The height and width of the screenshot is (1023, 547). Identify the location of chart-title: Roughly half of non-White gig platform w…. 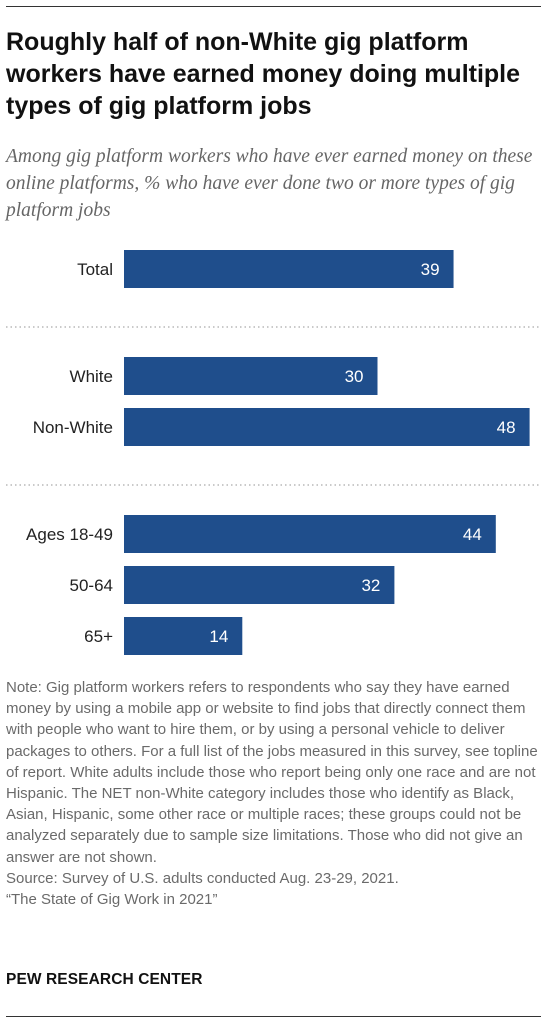
(263, 74).